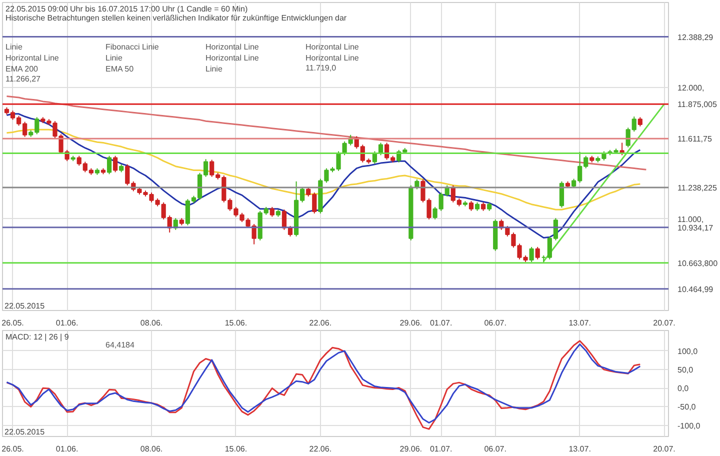 This screenshot has width=720, height=456. Describe the element at coordinates (688, 351) in the screenshot. I see `y-tick-label: 100,0` at that location.